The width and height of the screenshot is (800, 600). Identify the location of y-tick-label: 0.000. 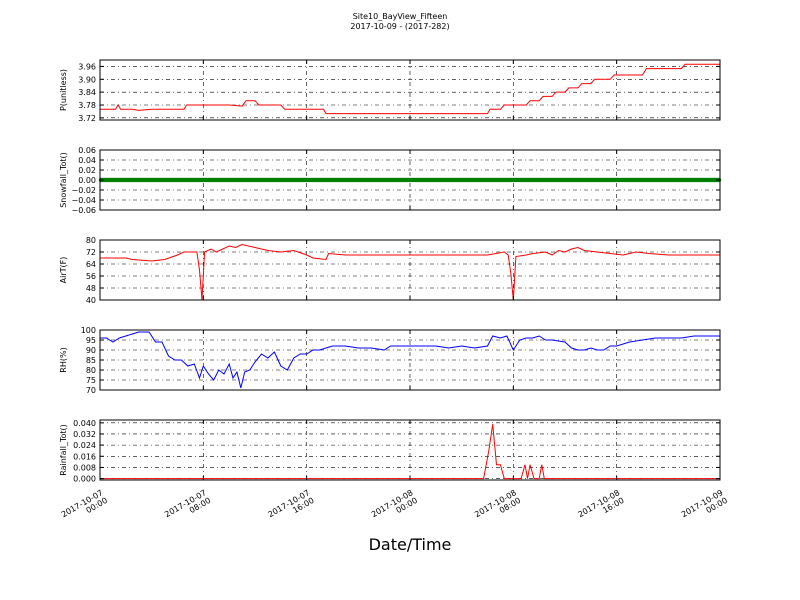
(84, 479).